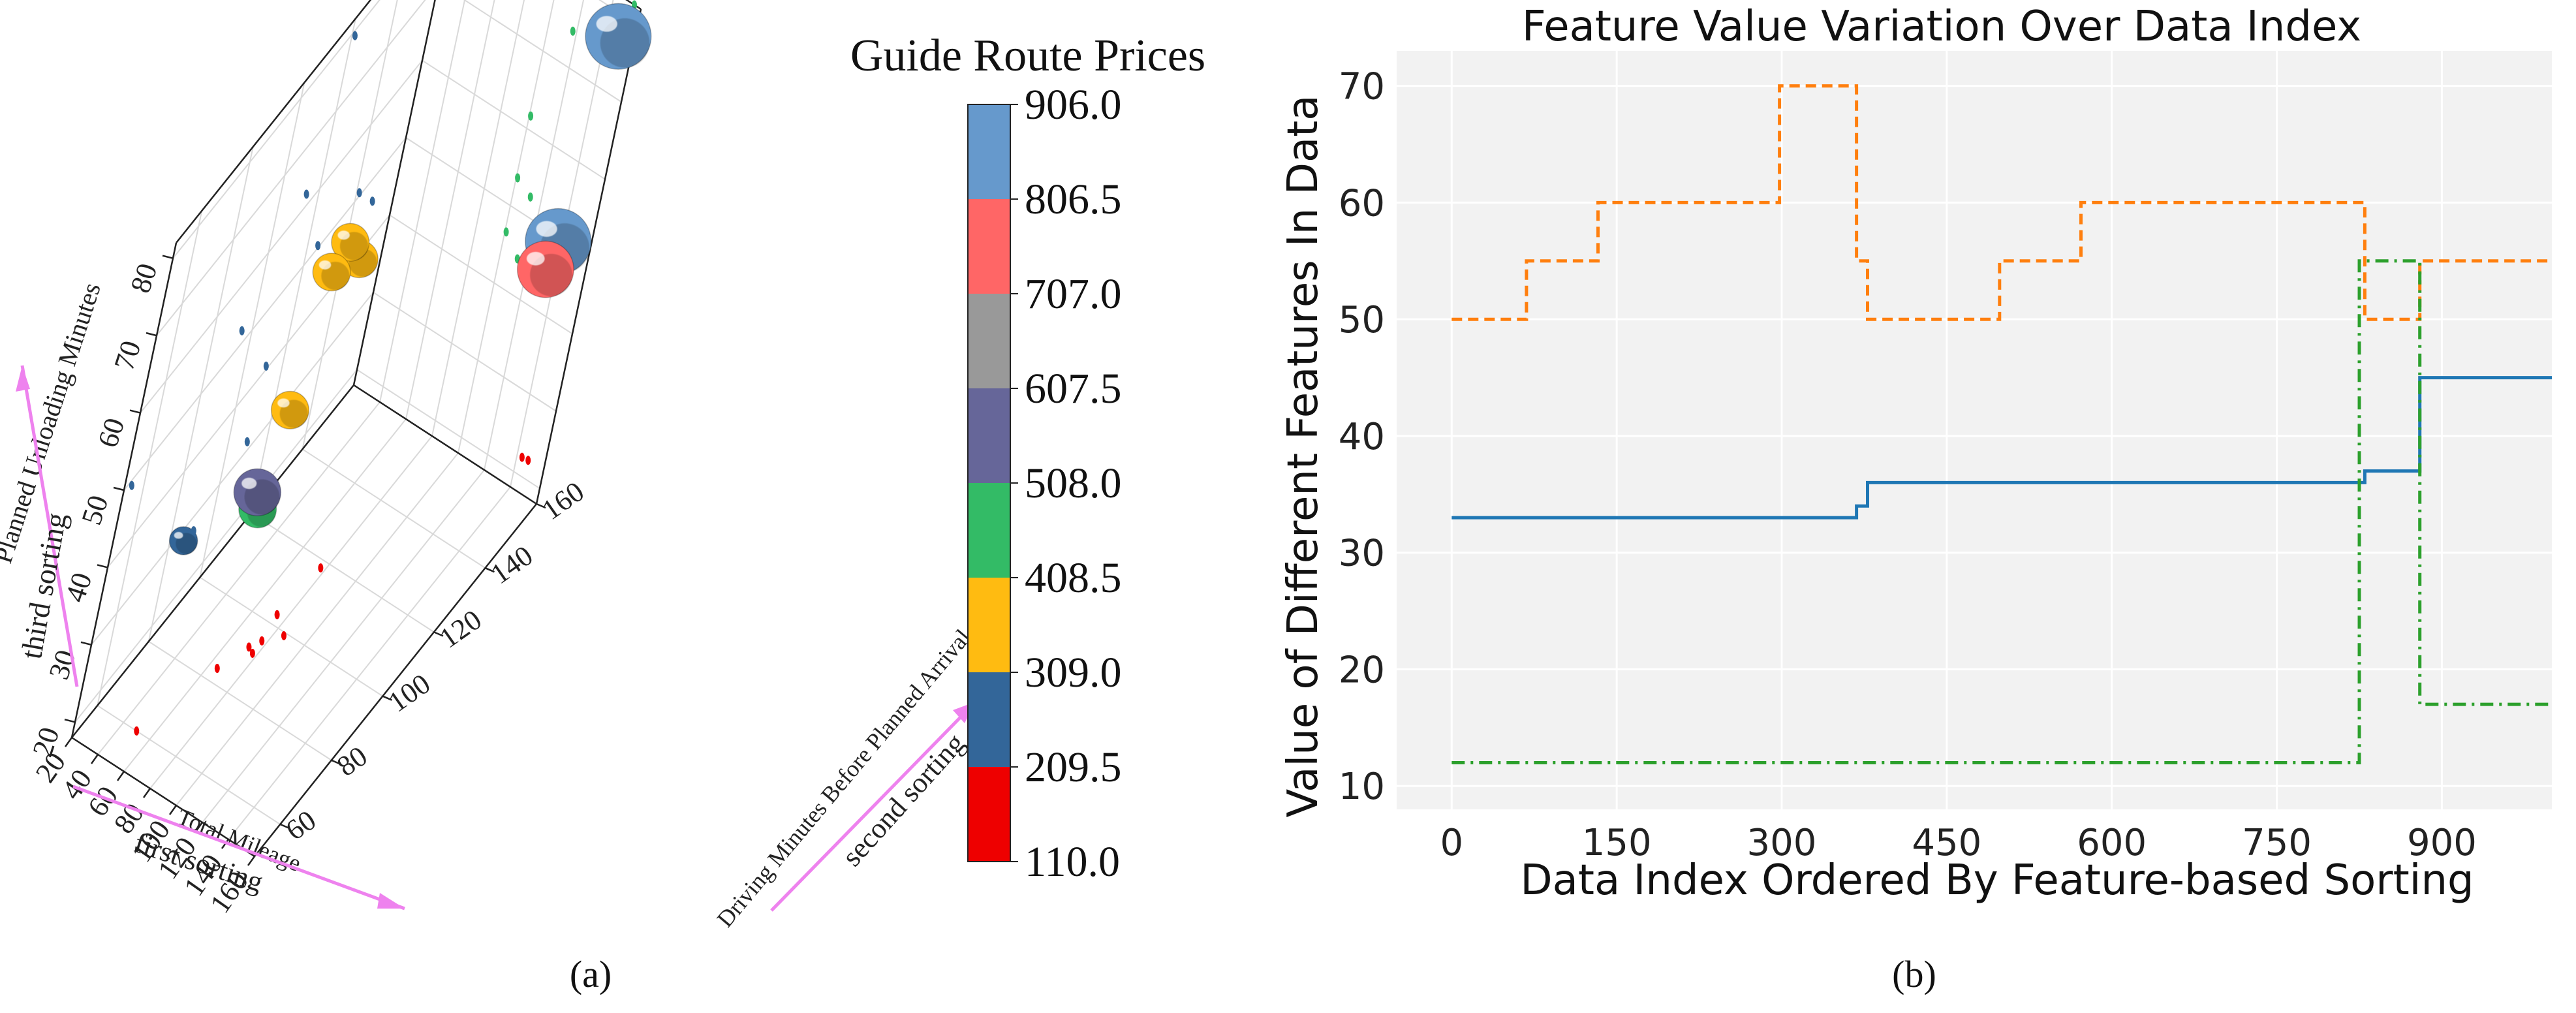 This screenshot has height=1013, width=2576. I want to click on colorbar-tick-label: 408.5, so click(1073, 578).